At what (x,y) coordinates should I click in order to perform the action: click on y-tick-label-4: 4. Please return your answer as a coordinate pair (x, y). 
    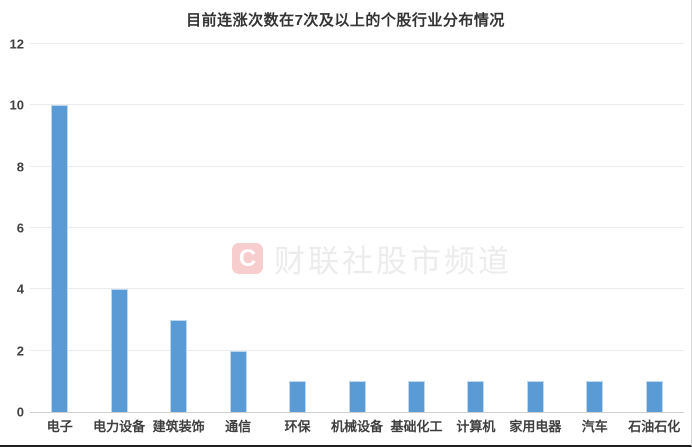
    Looking at the image, I should click on (20, 289).